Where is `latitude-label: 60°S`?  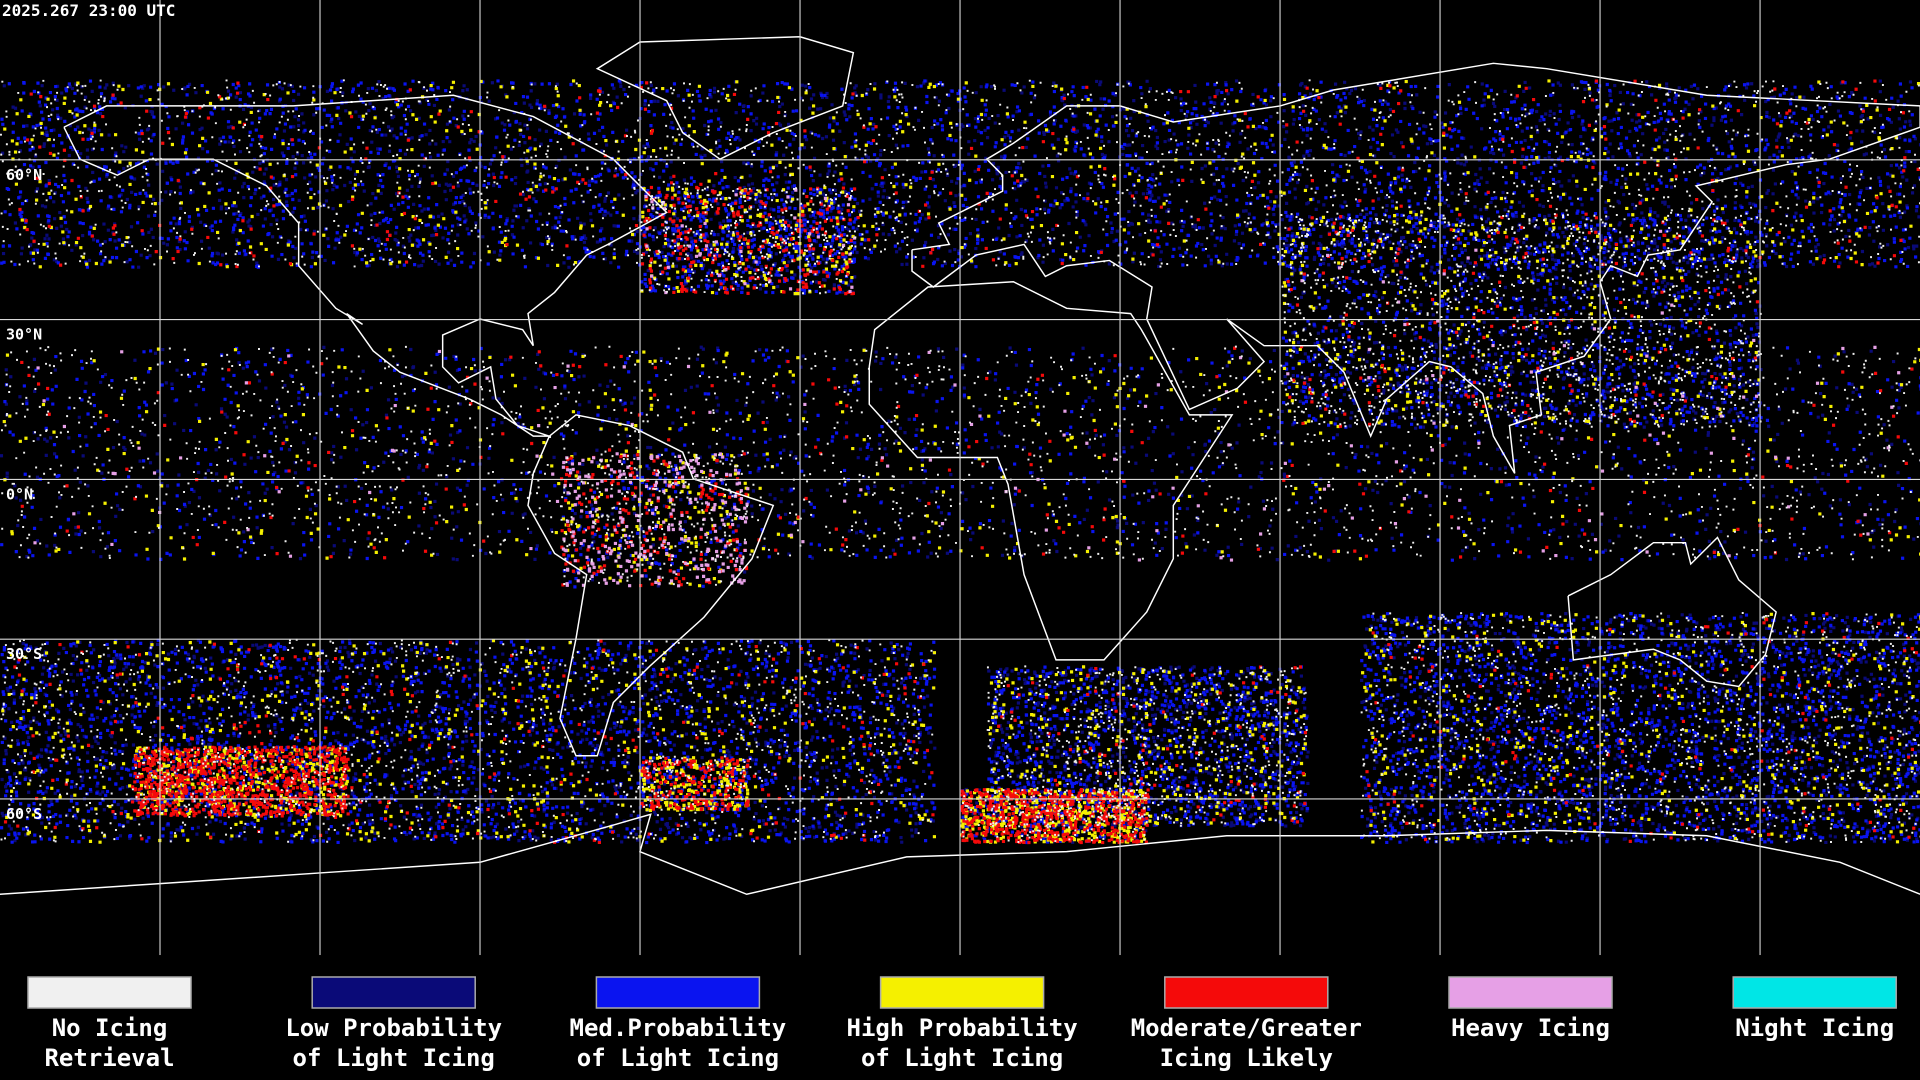
latitude-label: 60°S is located at coordinates (24, 814).